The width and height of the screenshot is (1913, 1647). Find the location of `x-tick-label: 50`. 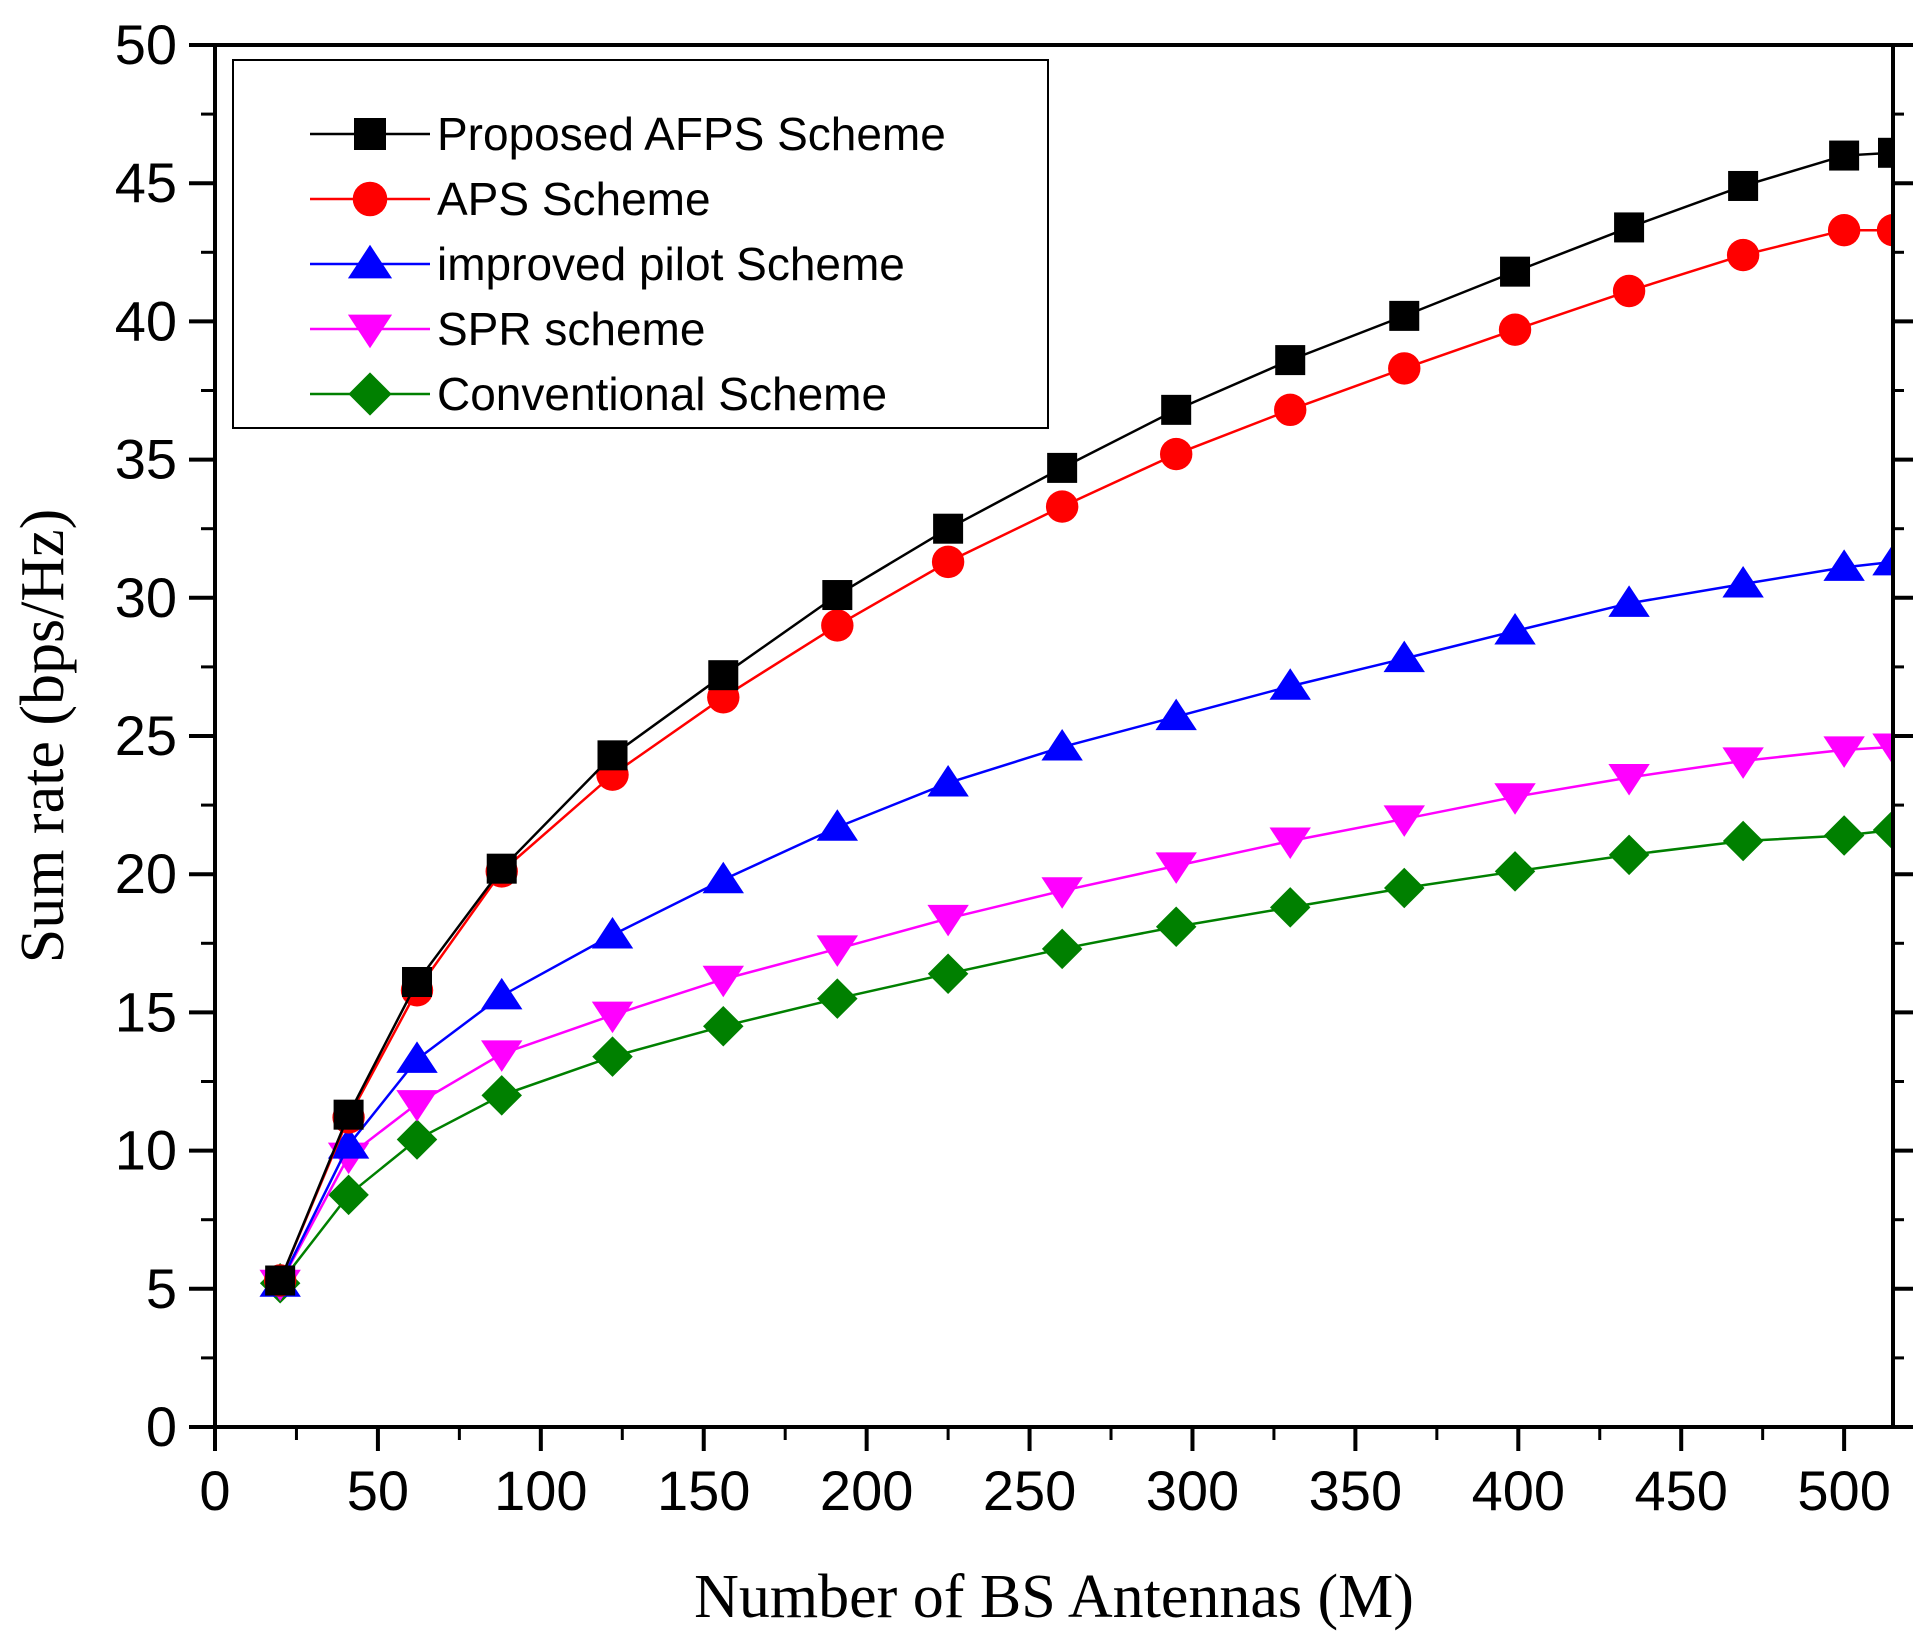

x-tick-label: 50 is located at coordinates (378, 1490).